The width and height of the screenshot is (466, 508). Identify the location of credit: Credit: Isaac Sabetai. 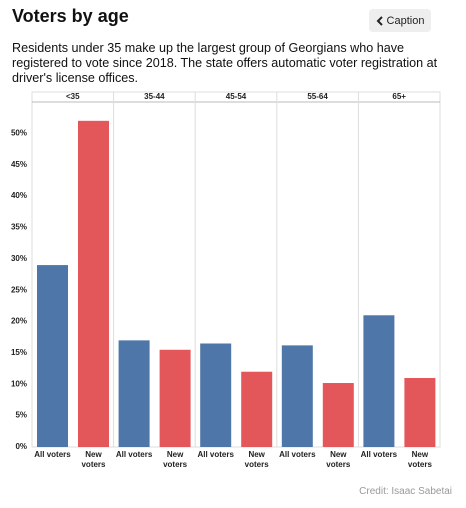
(405, 491).